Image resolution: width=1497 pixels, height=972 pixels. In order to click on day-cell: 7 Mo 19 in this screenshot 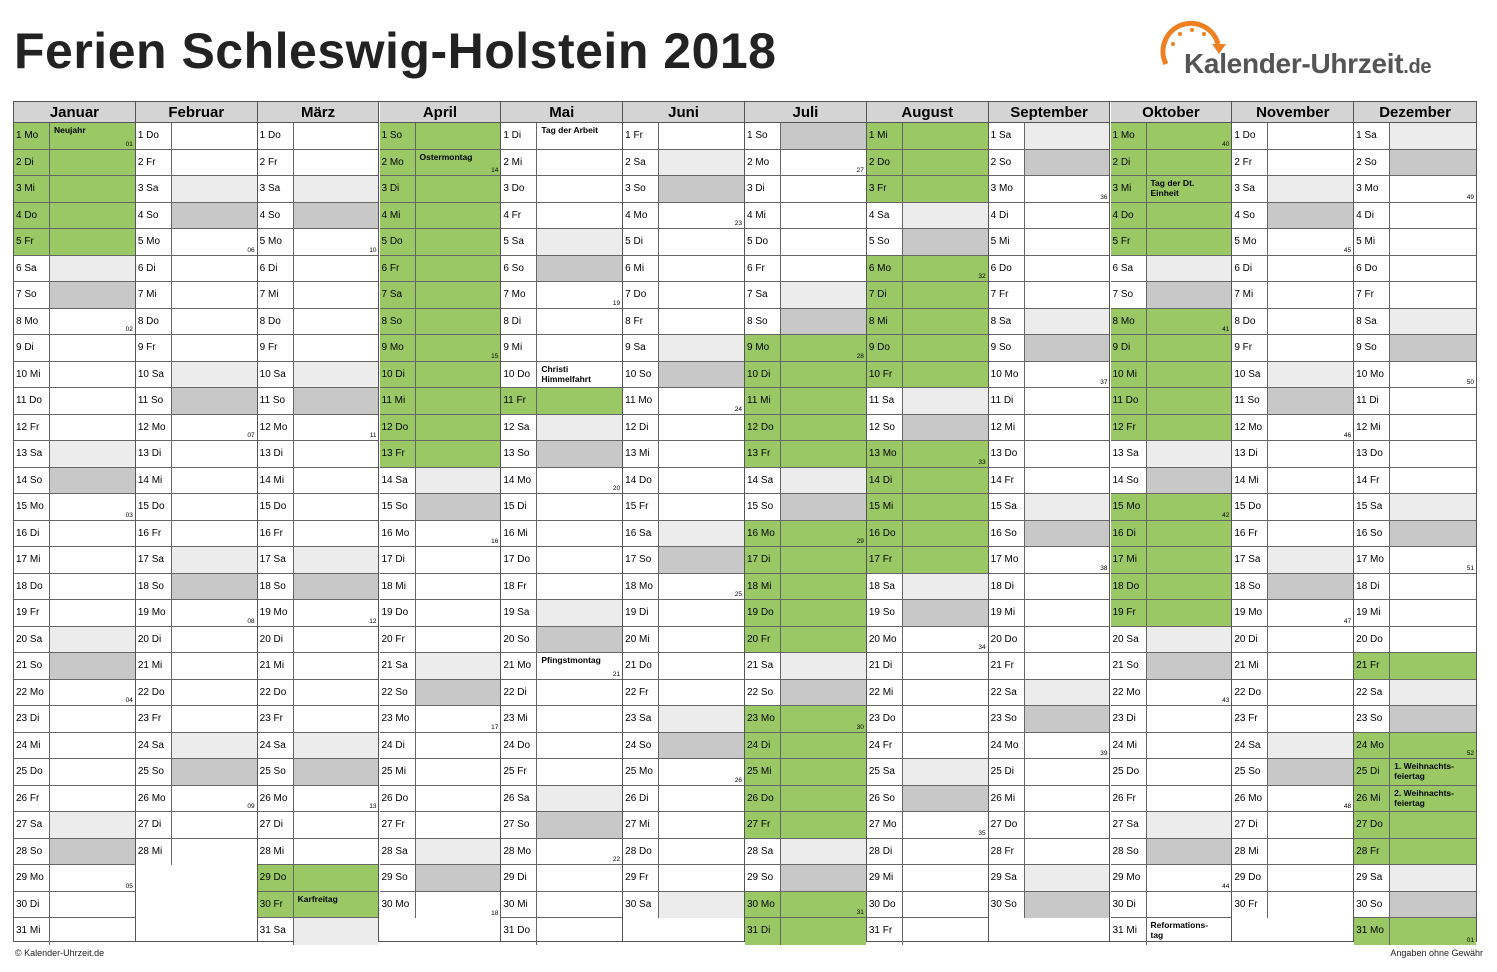, I will do `click(562, 295)`.